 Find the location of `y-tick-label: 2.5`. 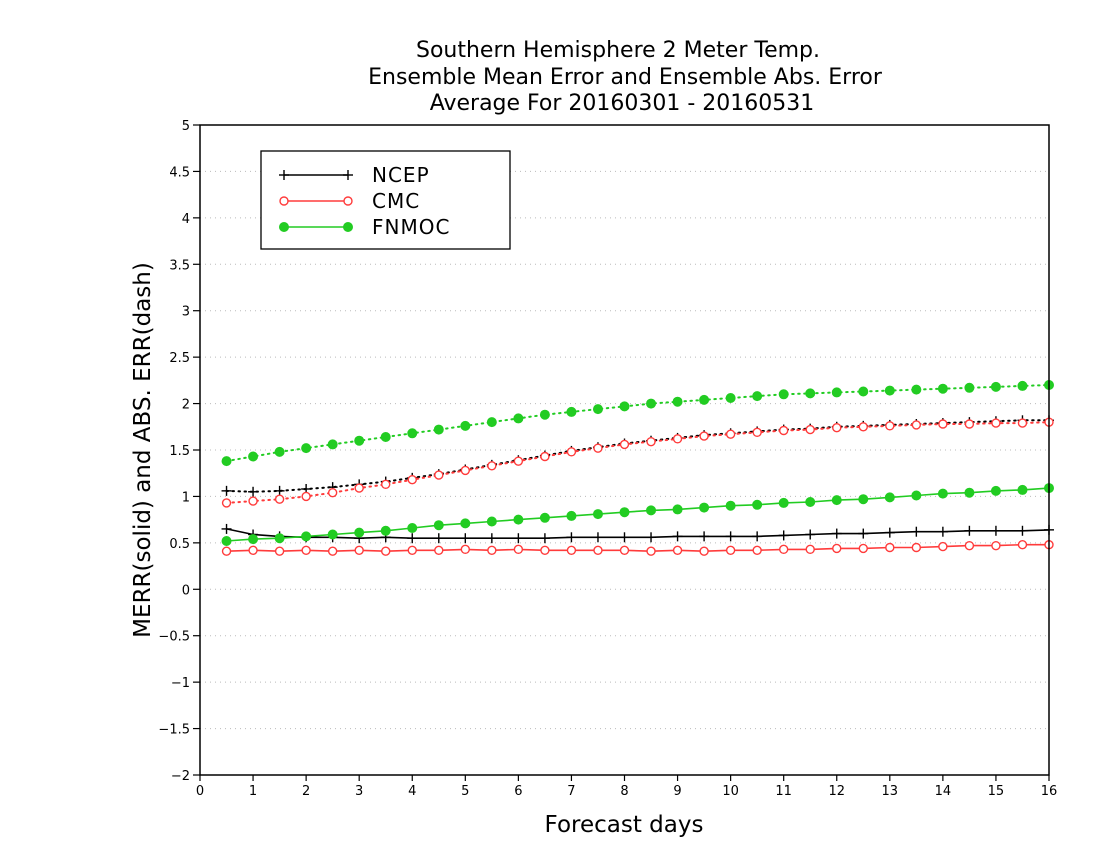

y-tick-label: 2.5 is located at coordinates (179, 358).